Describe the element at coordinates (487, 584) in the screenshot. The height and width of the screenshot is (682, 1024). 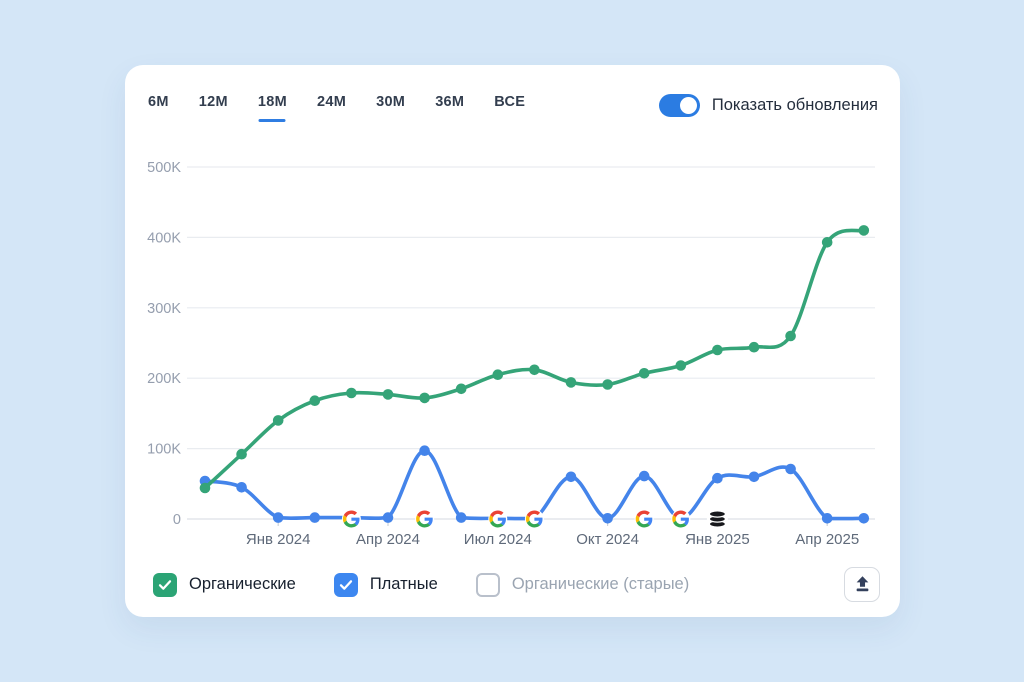
I see `organic-old-checkbox-unchecked-icon` at that location.